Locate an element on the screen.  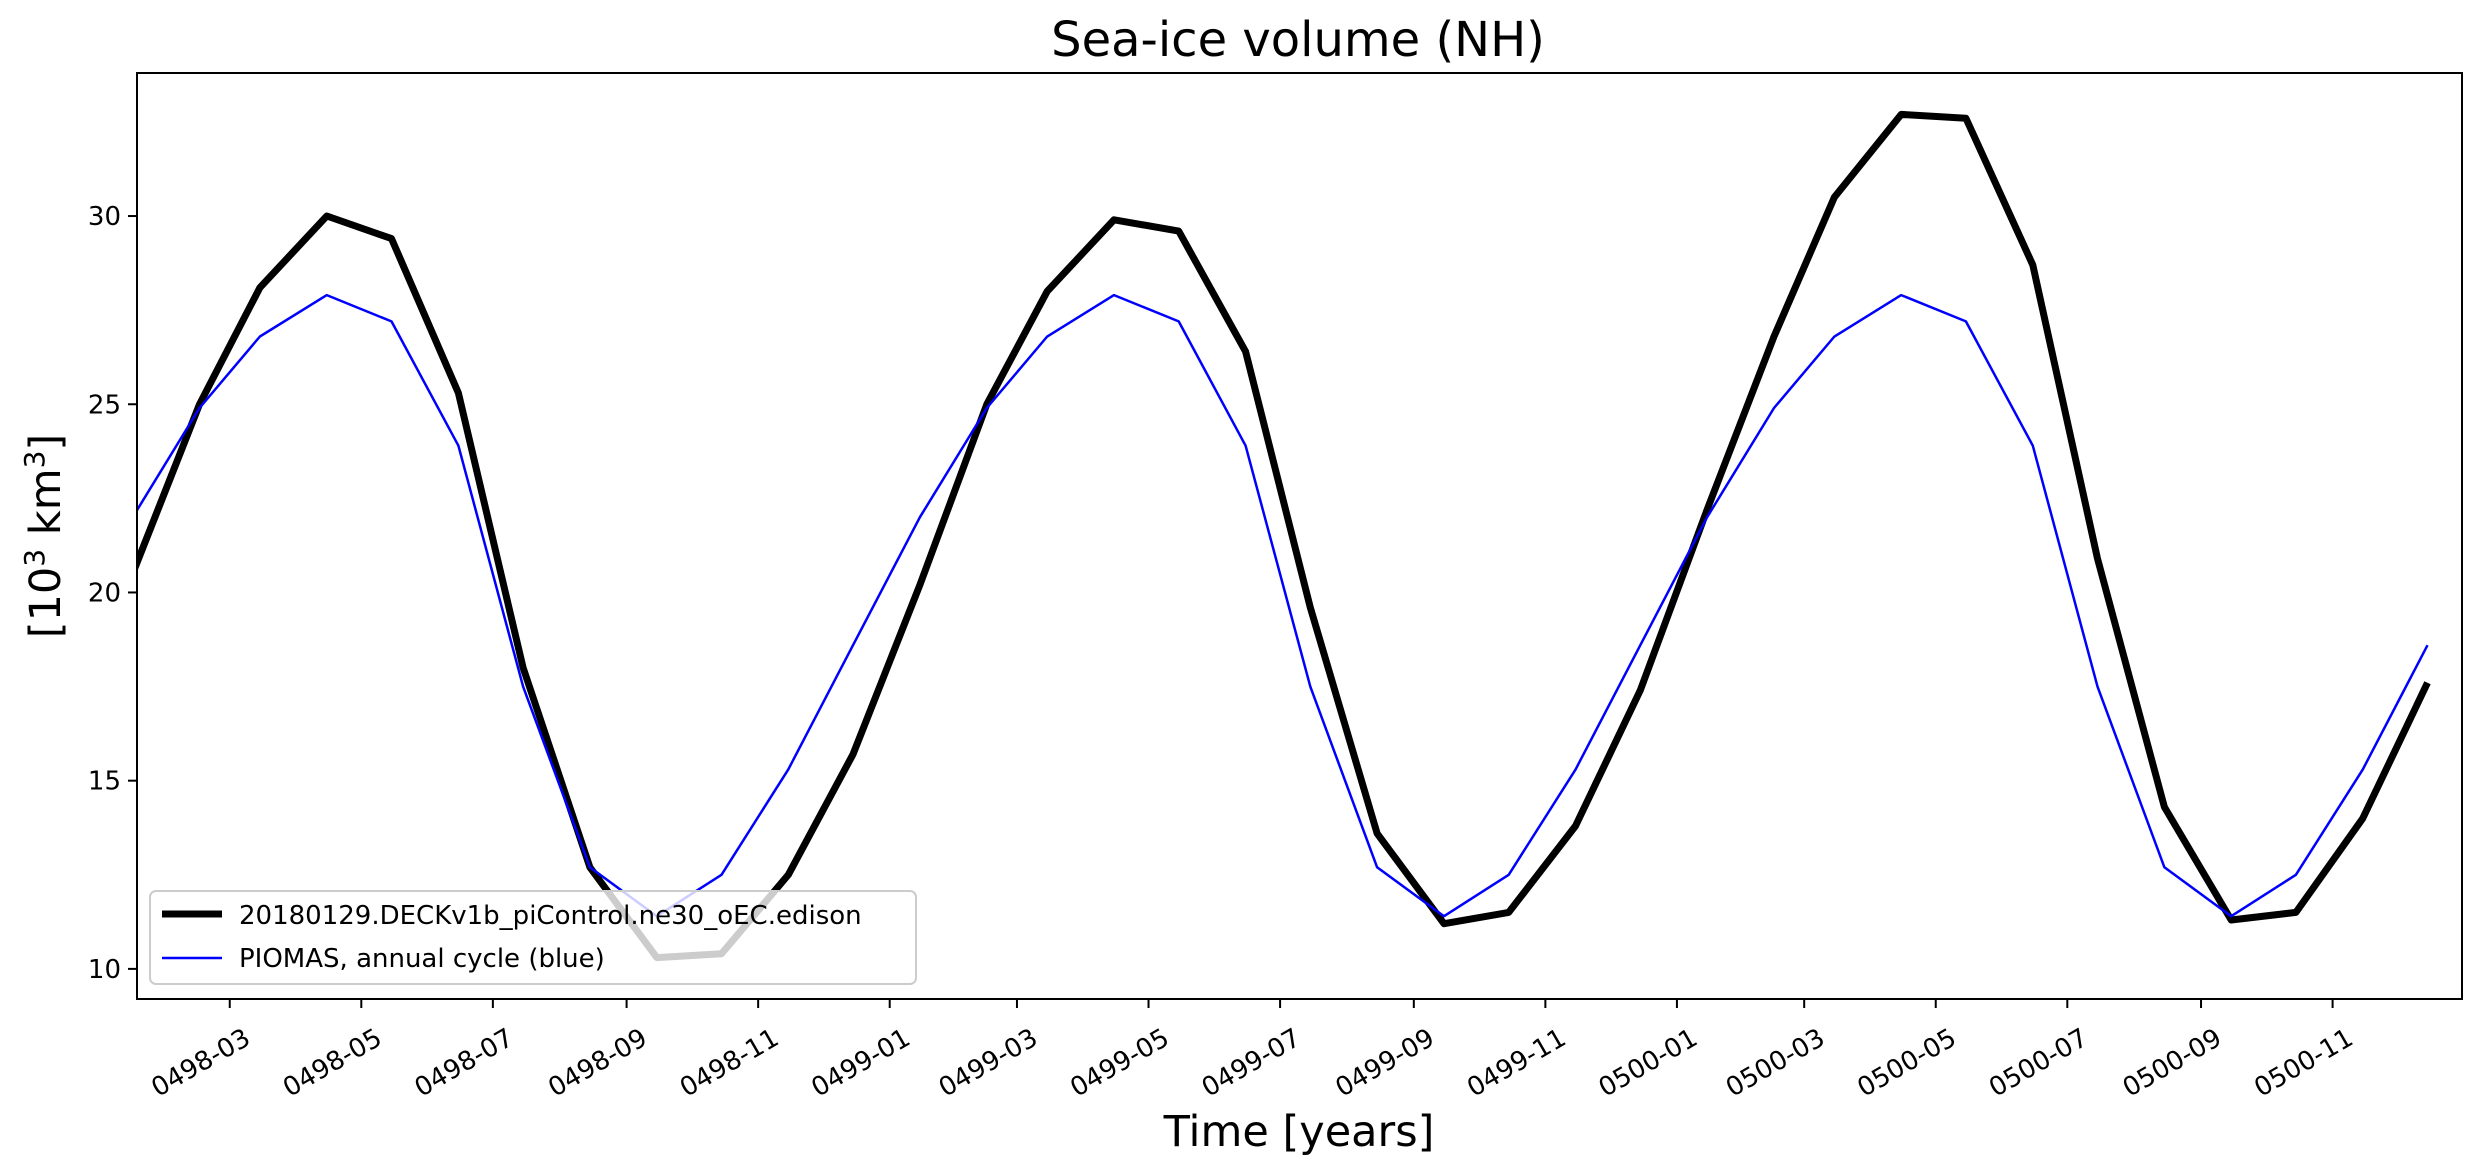
x-tick-label: 0500-11 is located at coordinates (2303, 1063).